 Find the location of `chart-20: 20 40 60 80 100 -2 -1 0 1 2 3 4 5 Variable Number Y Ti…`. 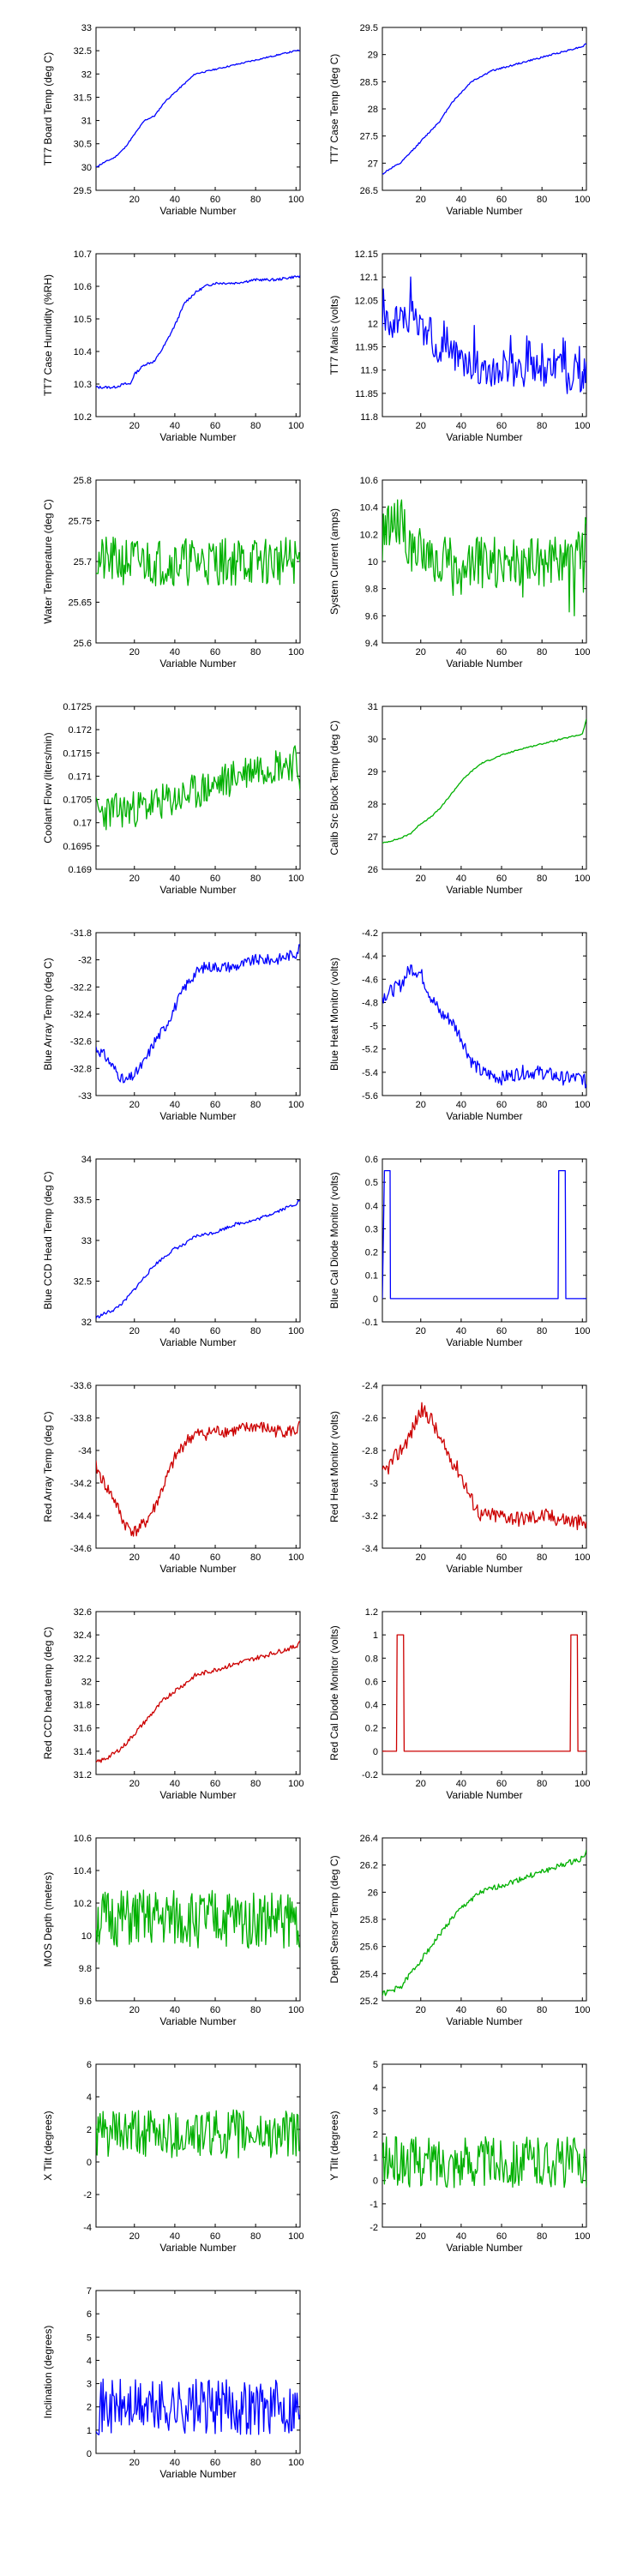

chart-20: 20 40 60 80 100 -2 -1 0 1 2 3 4 5 Variable Number Y Ti… is located at coordinates (459, 2157).